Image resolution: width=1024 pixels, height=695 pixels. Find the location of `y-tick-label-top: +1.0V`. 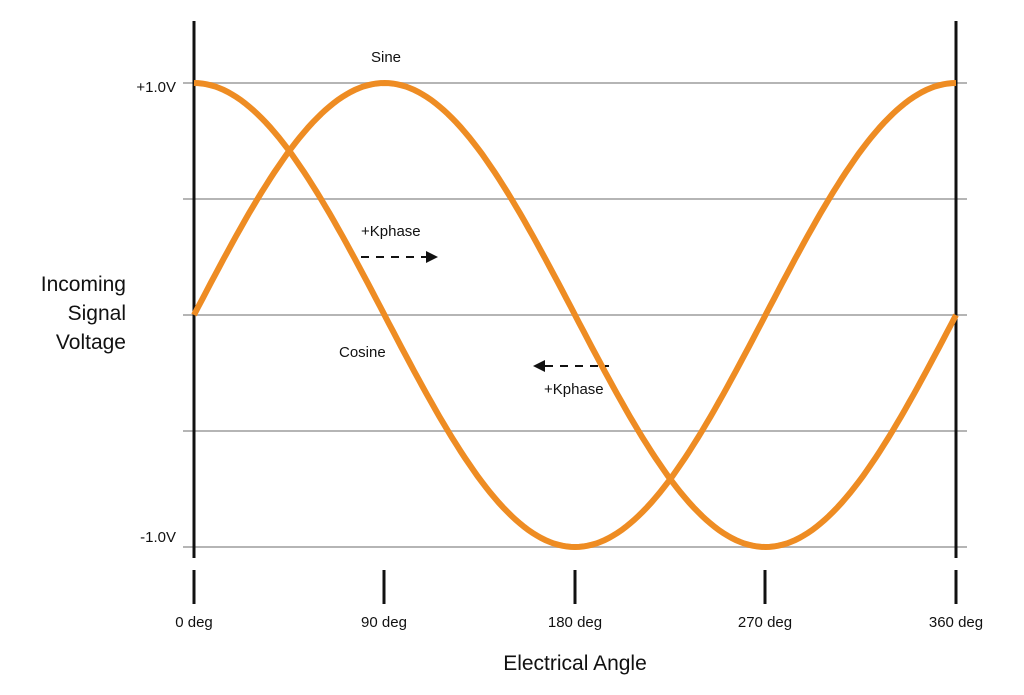

y-tick-label-top: +1.0V is located at coordinates (156, 87).